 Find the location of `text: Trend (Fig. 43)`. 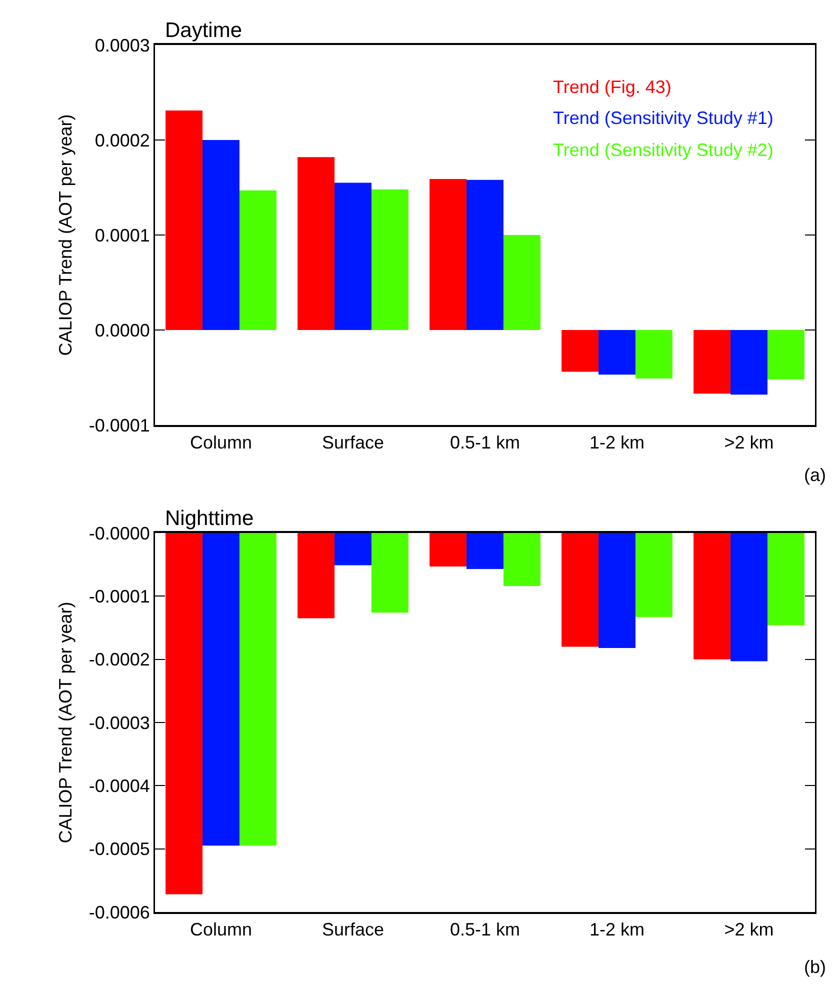

text: Trend (Fig. 43) is located at coordinates (612, 87).